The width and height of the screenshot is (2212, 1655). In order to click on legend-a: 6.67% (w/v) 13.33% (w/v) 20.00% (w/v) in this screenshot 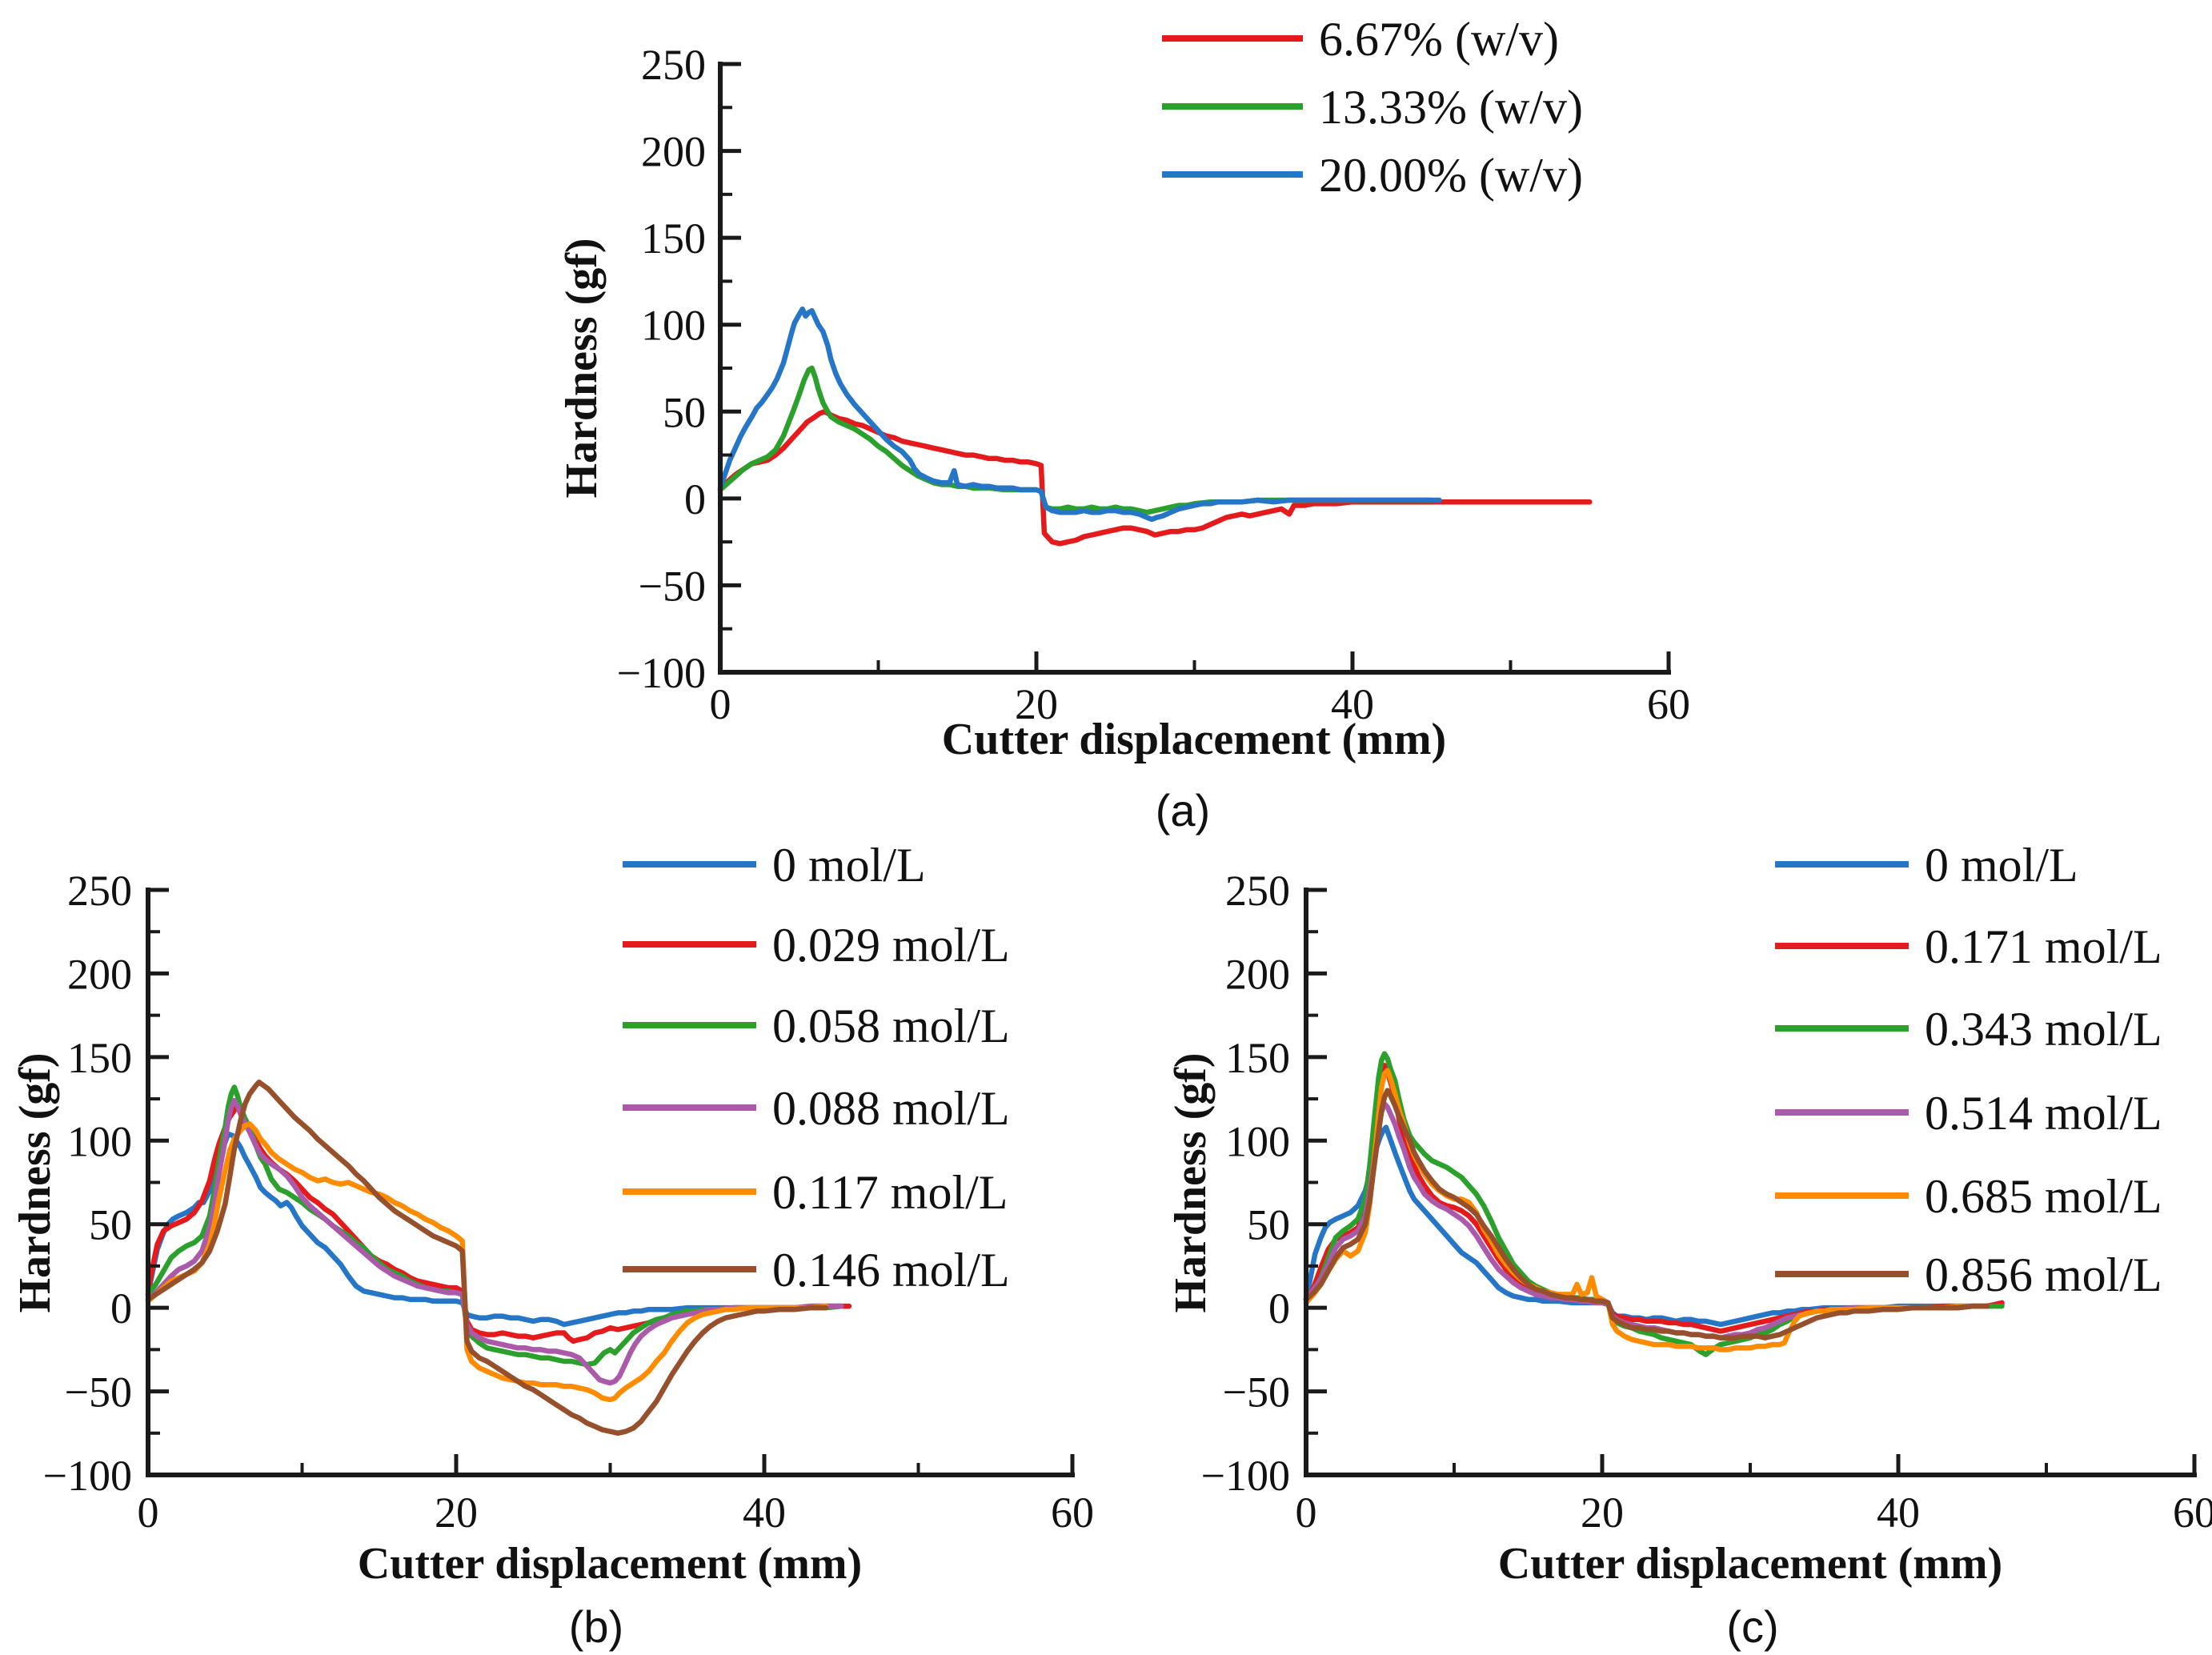, I will do `click(1372, 107)`.